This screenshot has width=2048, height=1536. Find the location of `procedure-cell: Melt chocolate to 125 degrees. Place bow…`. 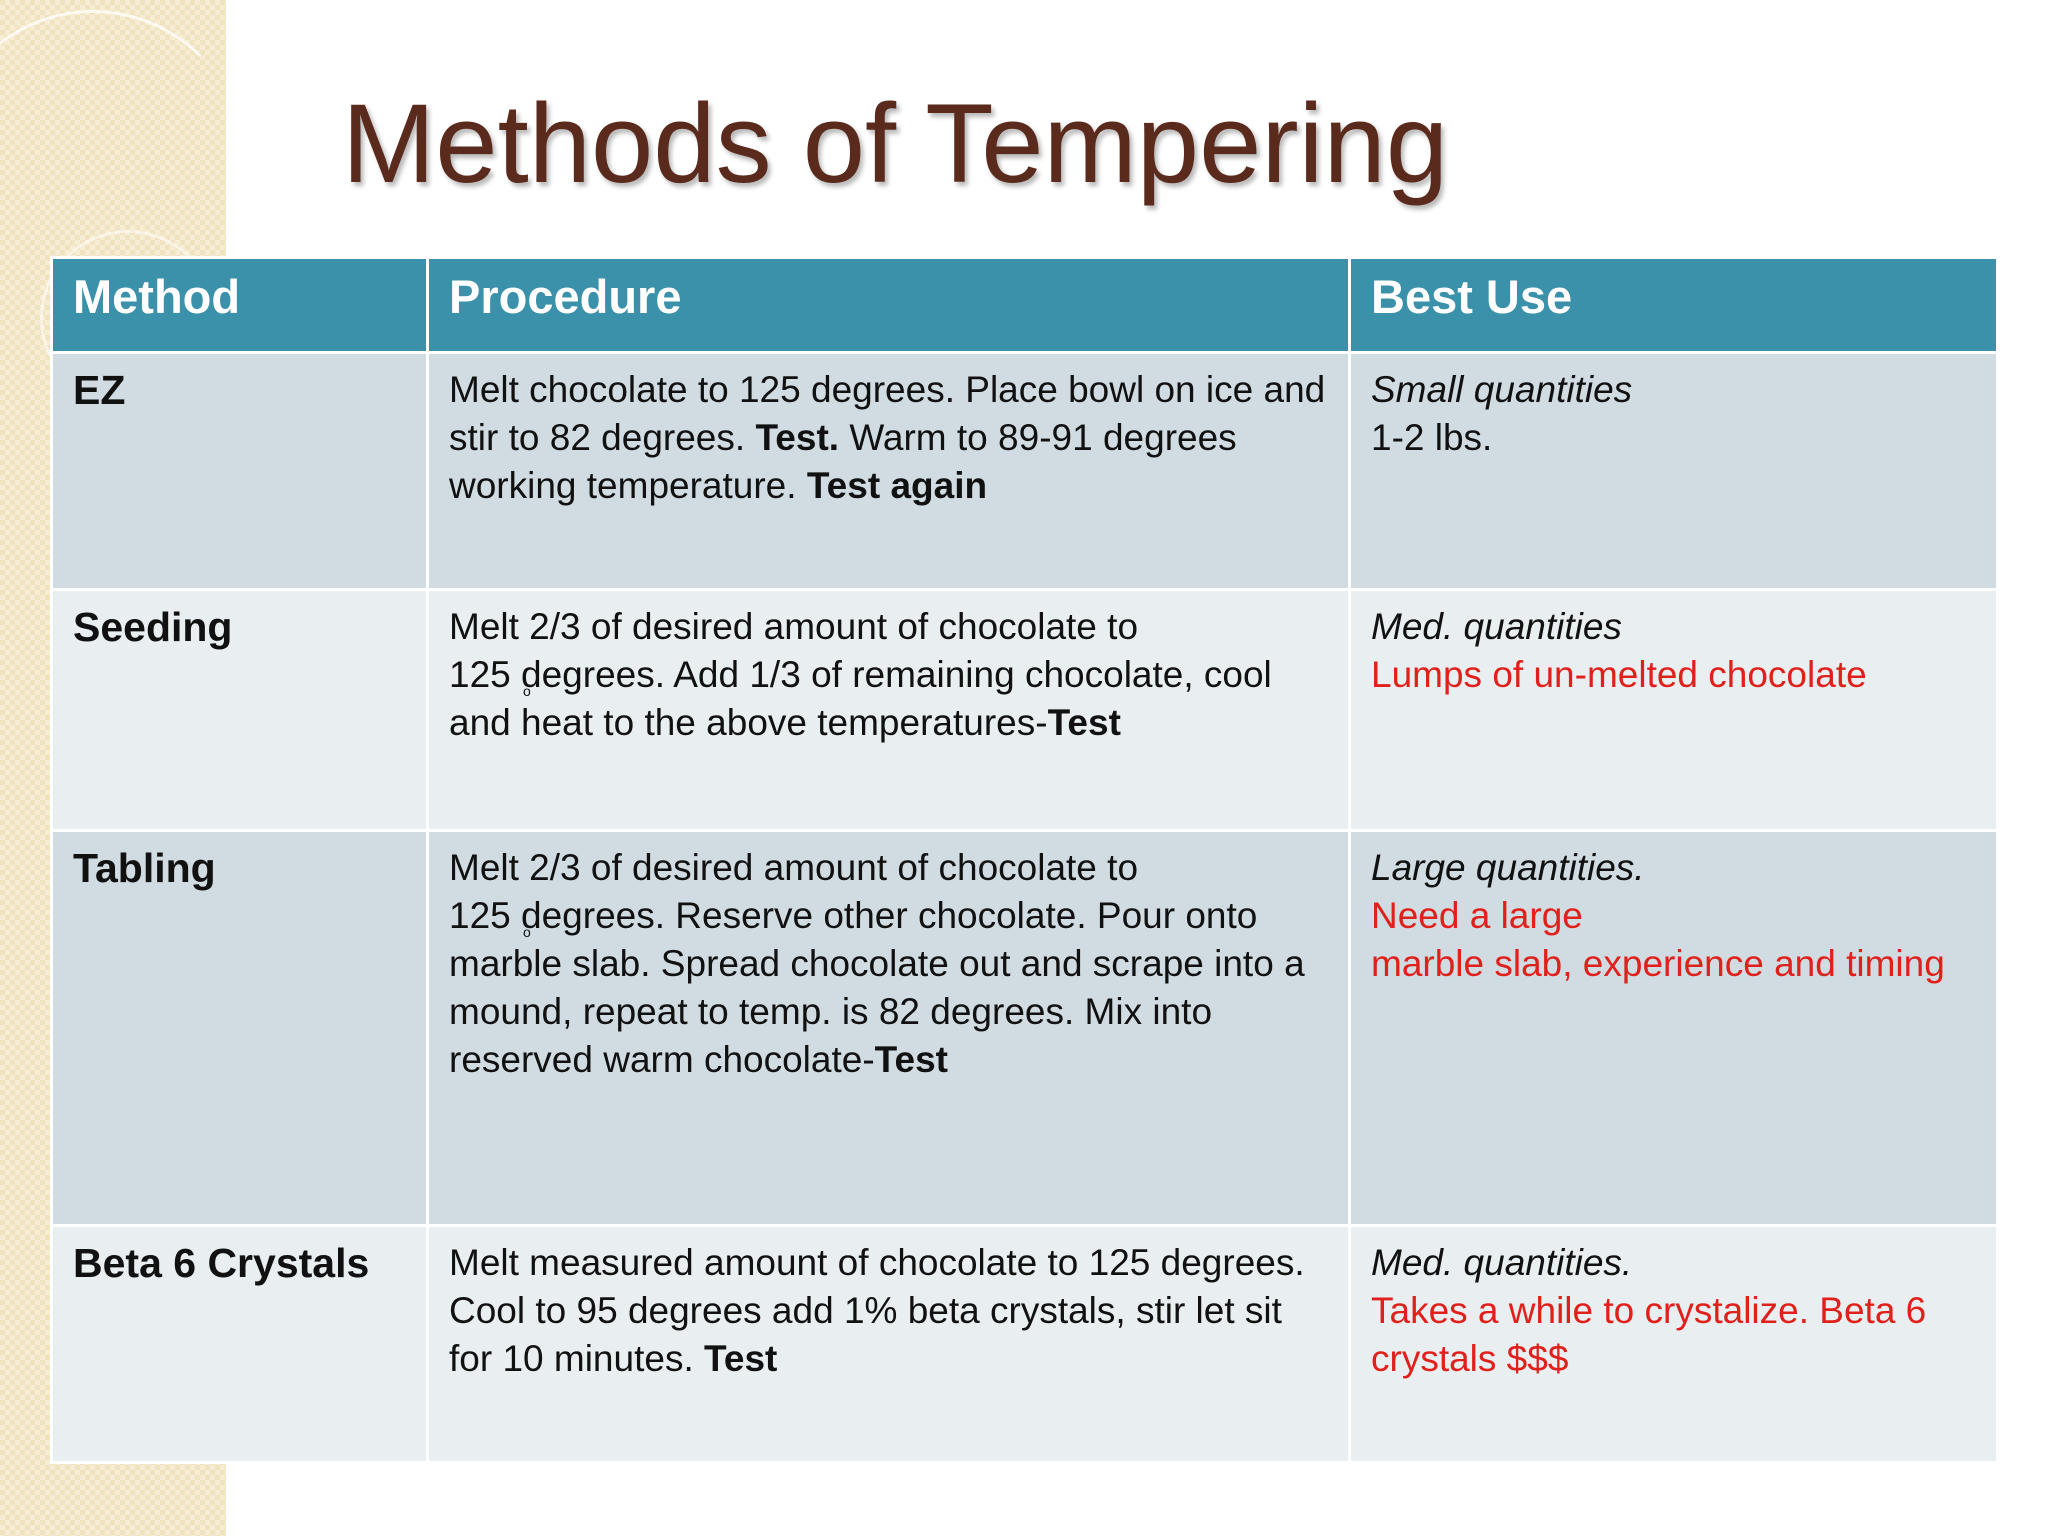

procedure-cell: Melt chocolate to 125 degrees. Place bow… is located at coordinates (888, 471).